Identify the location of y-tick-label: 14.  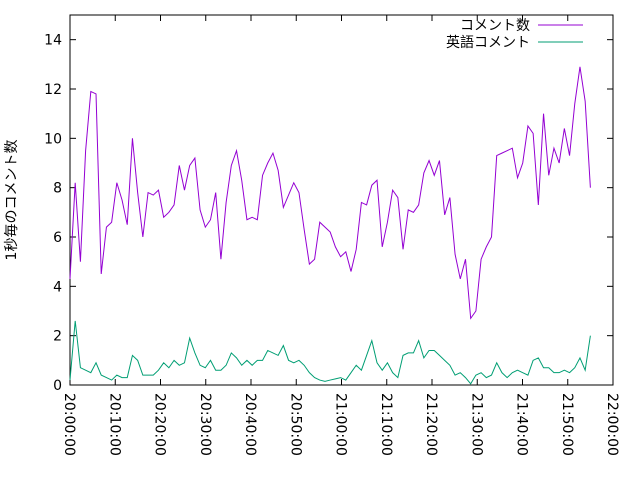
(53, 41).